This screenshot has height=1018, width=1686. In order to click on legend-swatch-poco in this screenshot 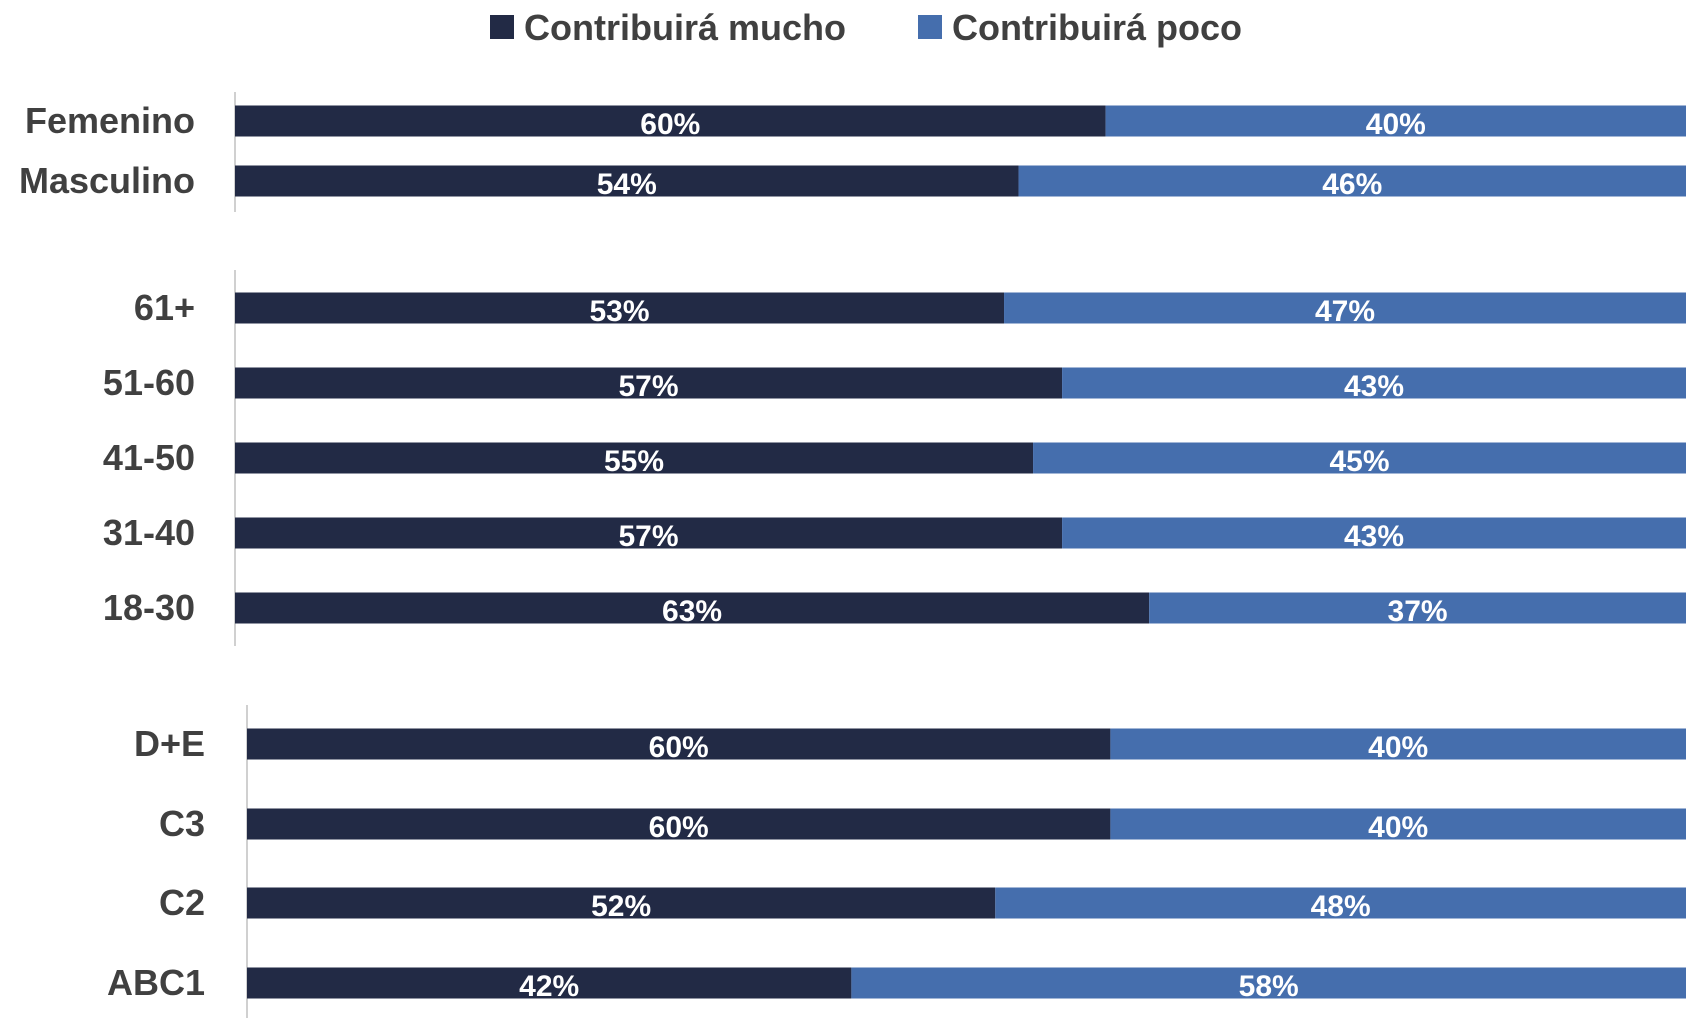, I will do `click(930, 27)`.